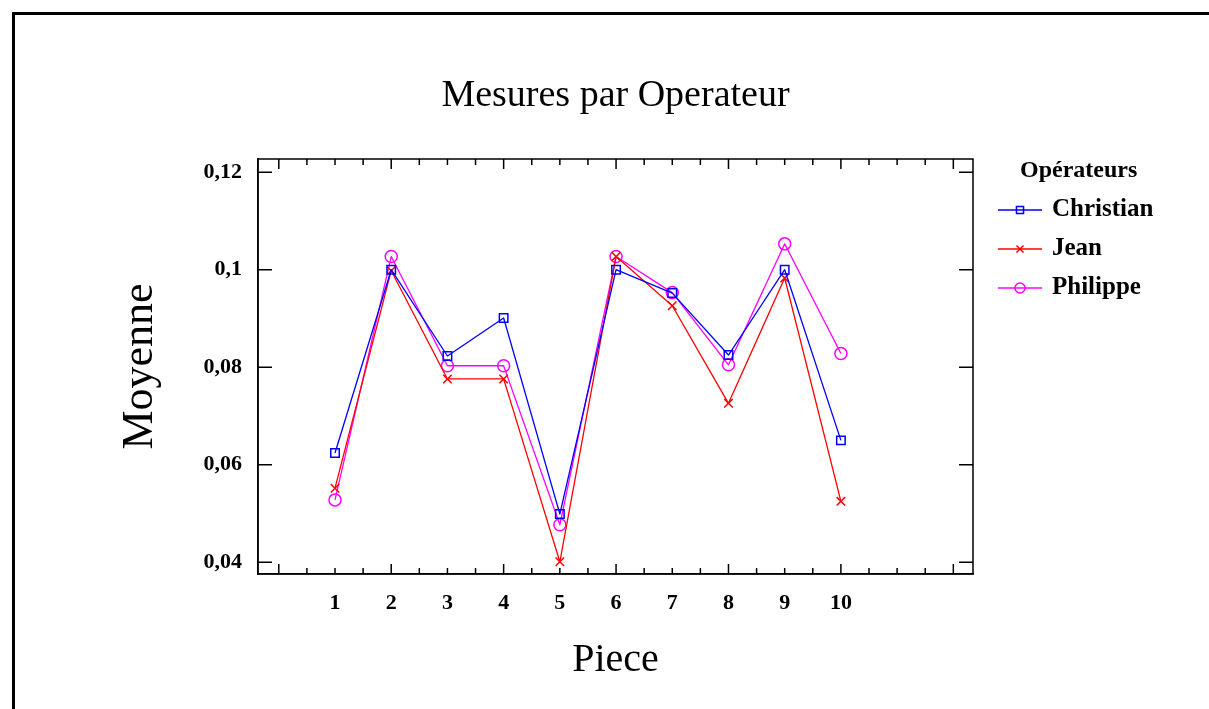  I want to click on legend-label: Philippe, so click(1096, 286).